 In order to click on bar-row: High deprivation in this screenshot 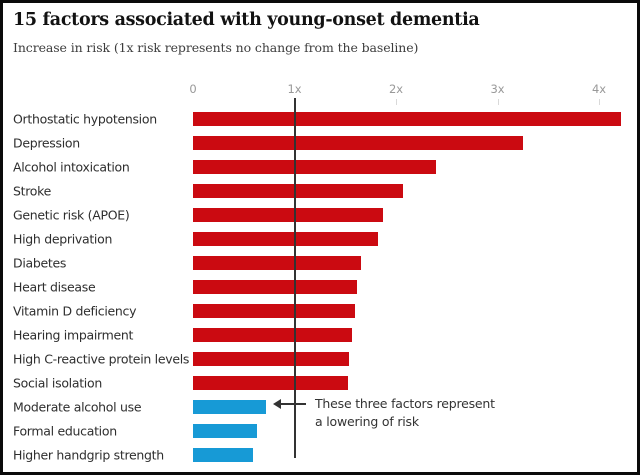, I will do `click(320, 239)`.